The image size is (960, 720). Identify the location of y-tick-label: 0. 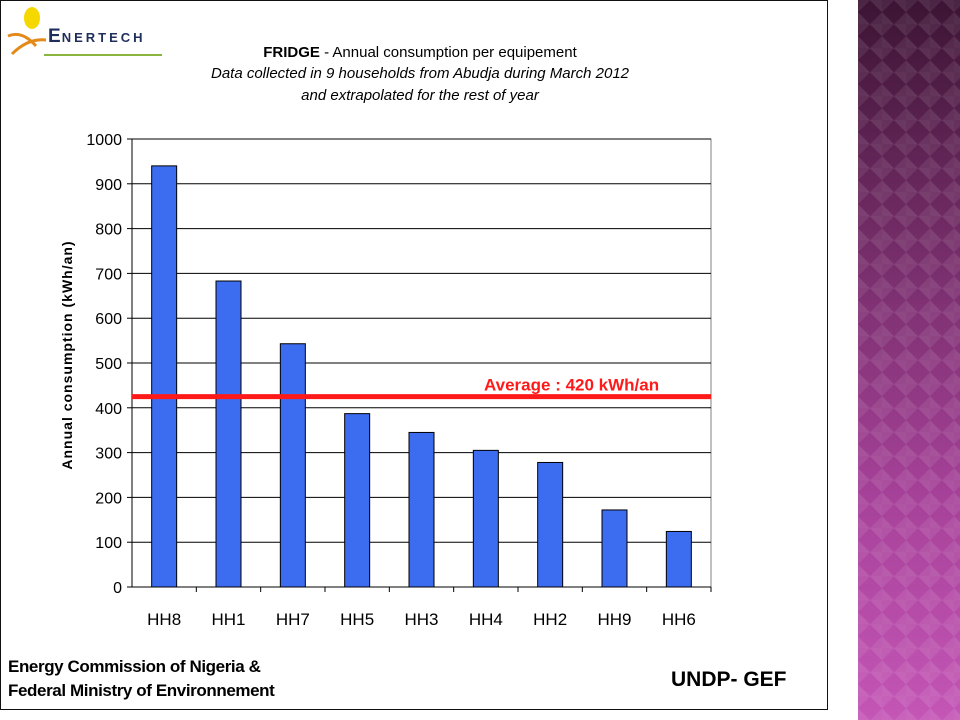
(117, 588).